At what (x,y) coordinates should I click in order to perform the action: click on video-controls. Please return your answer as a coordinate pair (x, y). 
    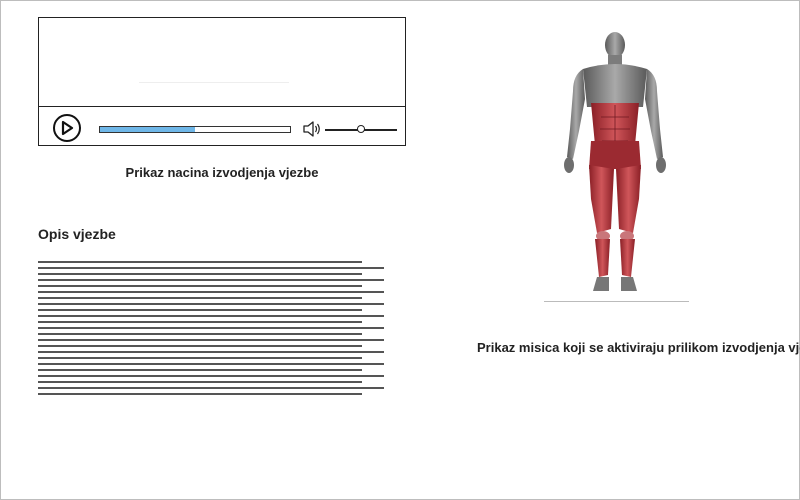
    Looking at the image, I should click on (222, 127).